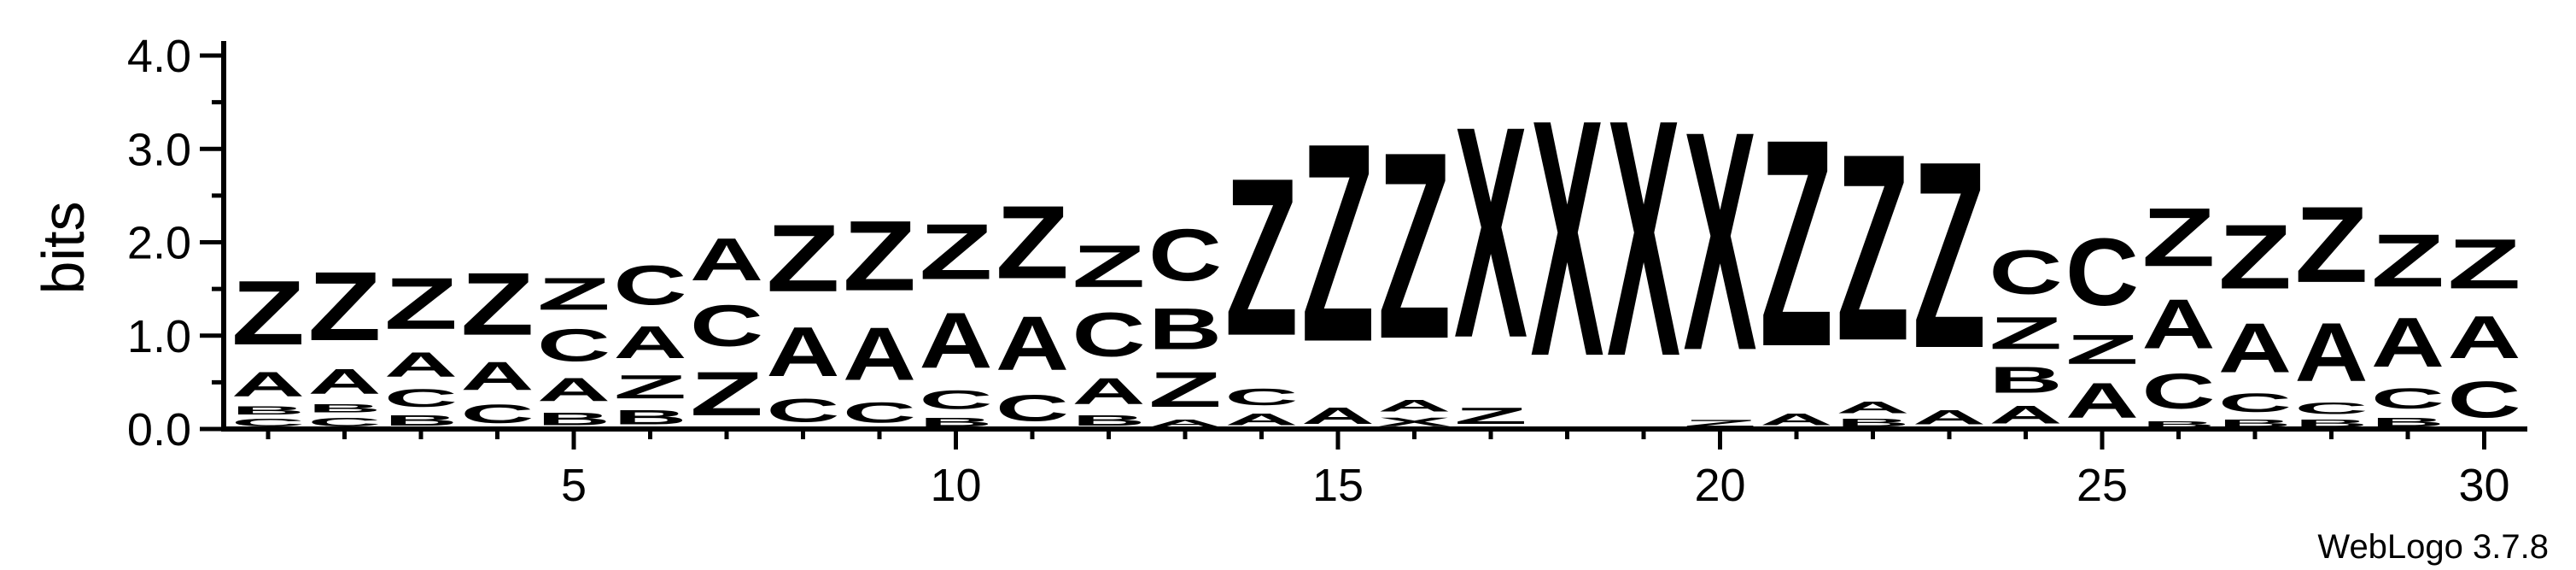 The height and width of the screenshot is (570, 2576). What do you see at coordinates (2102, 486) in the screenshot?
I see `x-tick-label: 25` at bounding box center [2102, 486].